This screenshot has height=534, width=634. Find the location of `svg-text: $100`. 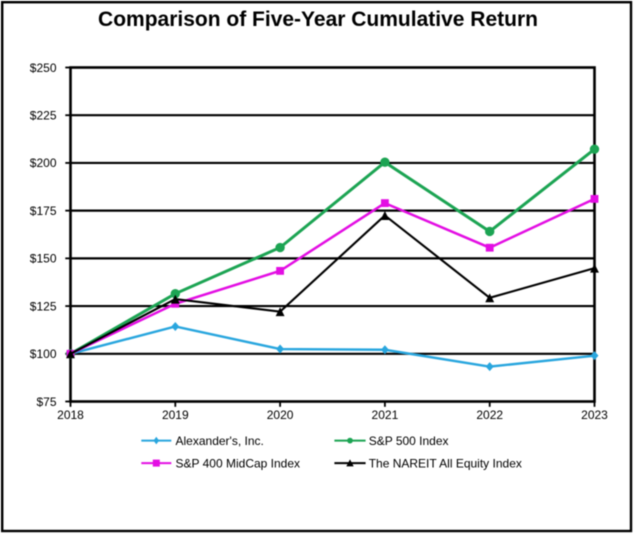

svg-text: $100 is located at coordinates (43, 354).